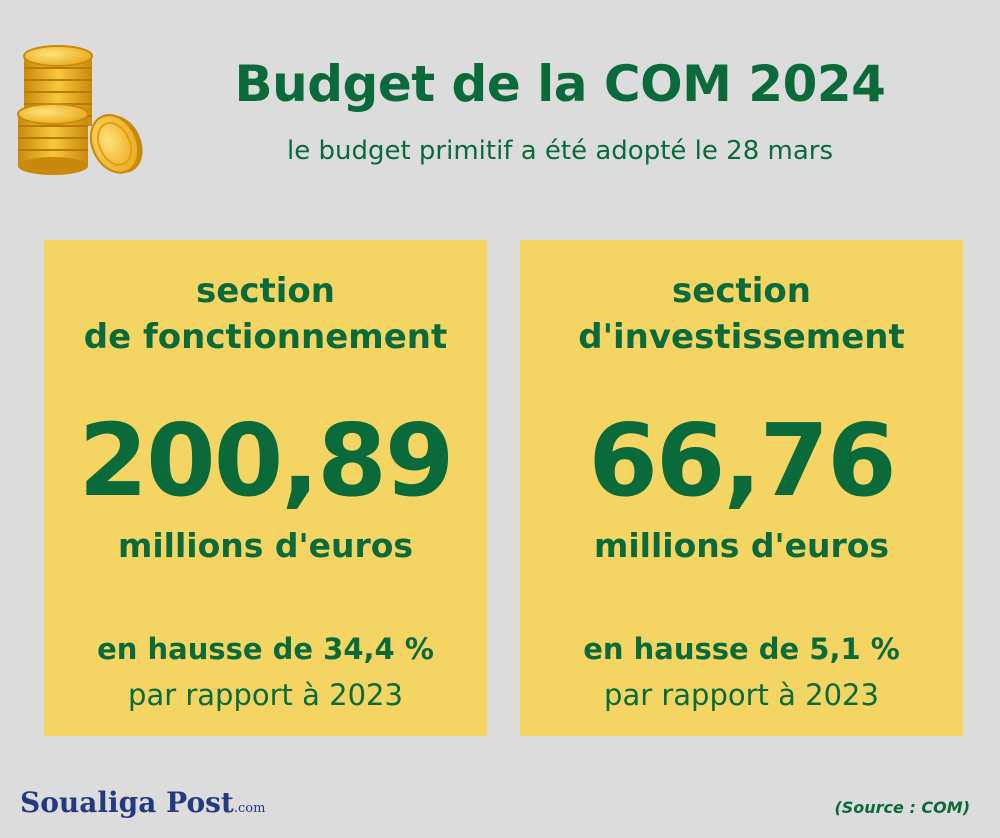 The height and width of the screenshot is (838, 1000). I want to click on card-heading-line2: de fonctionnement, so click(265, 337).